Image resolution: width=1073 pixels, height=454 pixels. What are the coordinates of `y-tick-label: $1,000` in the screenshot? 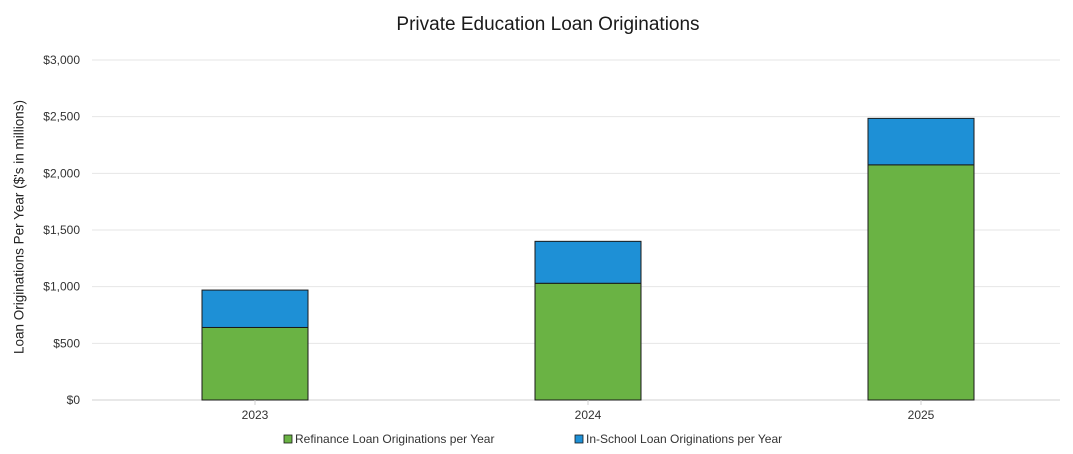 It's located at (61, 287).